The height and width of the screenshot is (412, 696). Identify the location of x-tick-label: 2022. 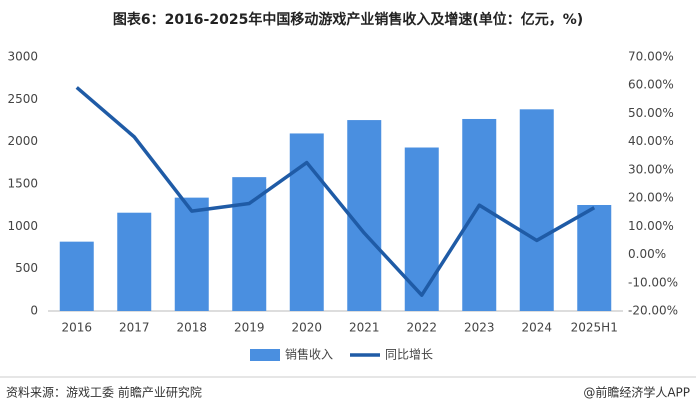
(421, 328).